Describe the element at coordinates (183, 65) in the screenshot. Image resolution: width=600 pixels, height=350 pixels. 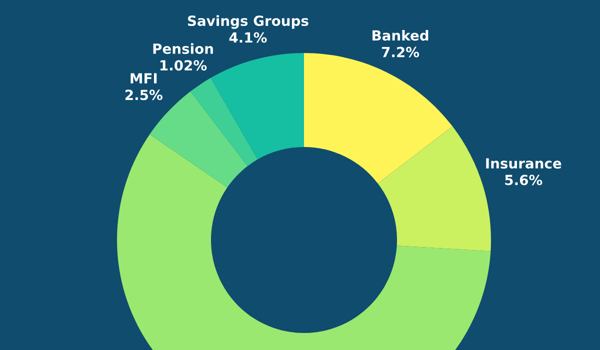
I see `data-label: 1.02%` at that location.